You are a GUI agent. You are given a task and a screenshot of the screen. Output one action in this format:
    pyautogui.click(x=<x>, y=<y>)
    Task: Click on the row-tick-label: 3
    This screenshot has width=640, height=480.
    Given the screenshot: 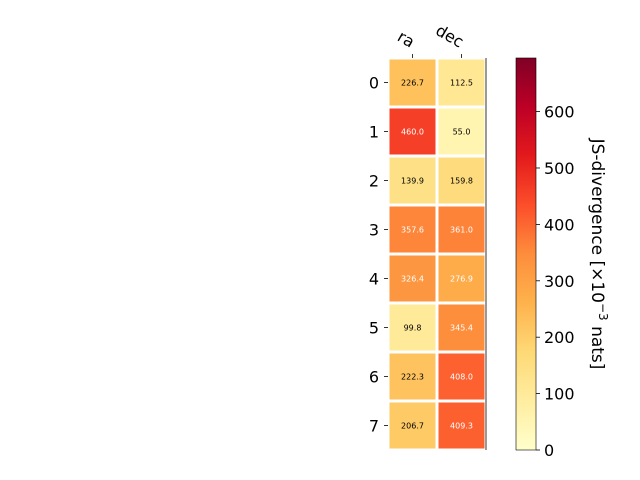 What is the action you would take?
    pyautogui.click(x=374, y=230)
    